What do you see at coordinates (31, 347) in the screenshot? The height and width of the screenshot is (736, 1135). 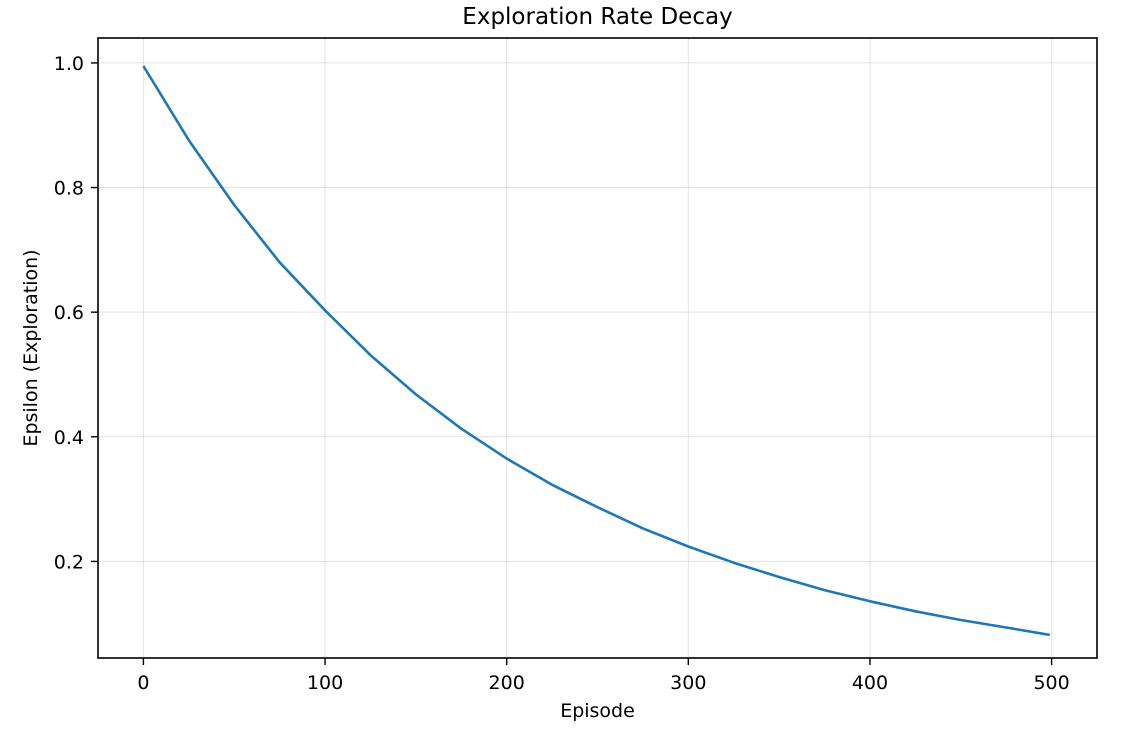 I see `y-axis-label: Epsilon (Exploration)` at bounding box center [31, 347].